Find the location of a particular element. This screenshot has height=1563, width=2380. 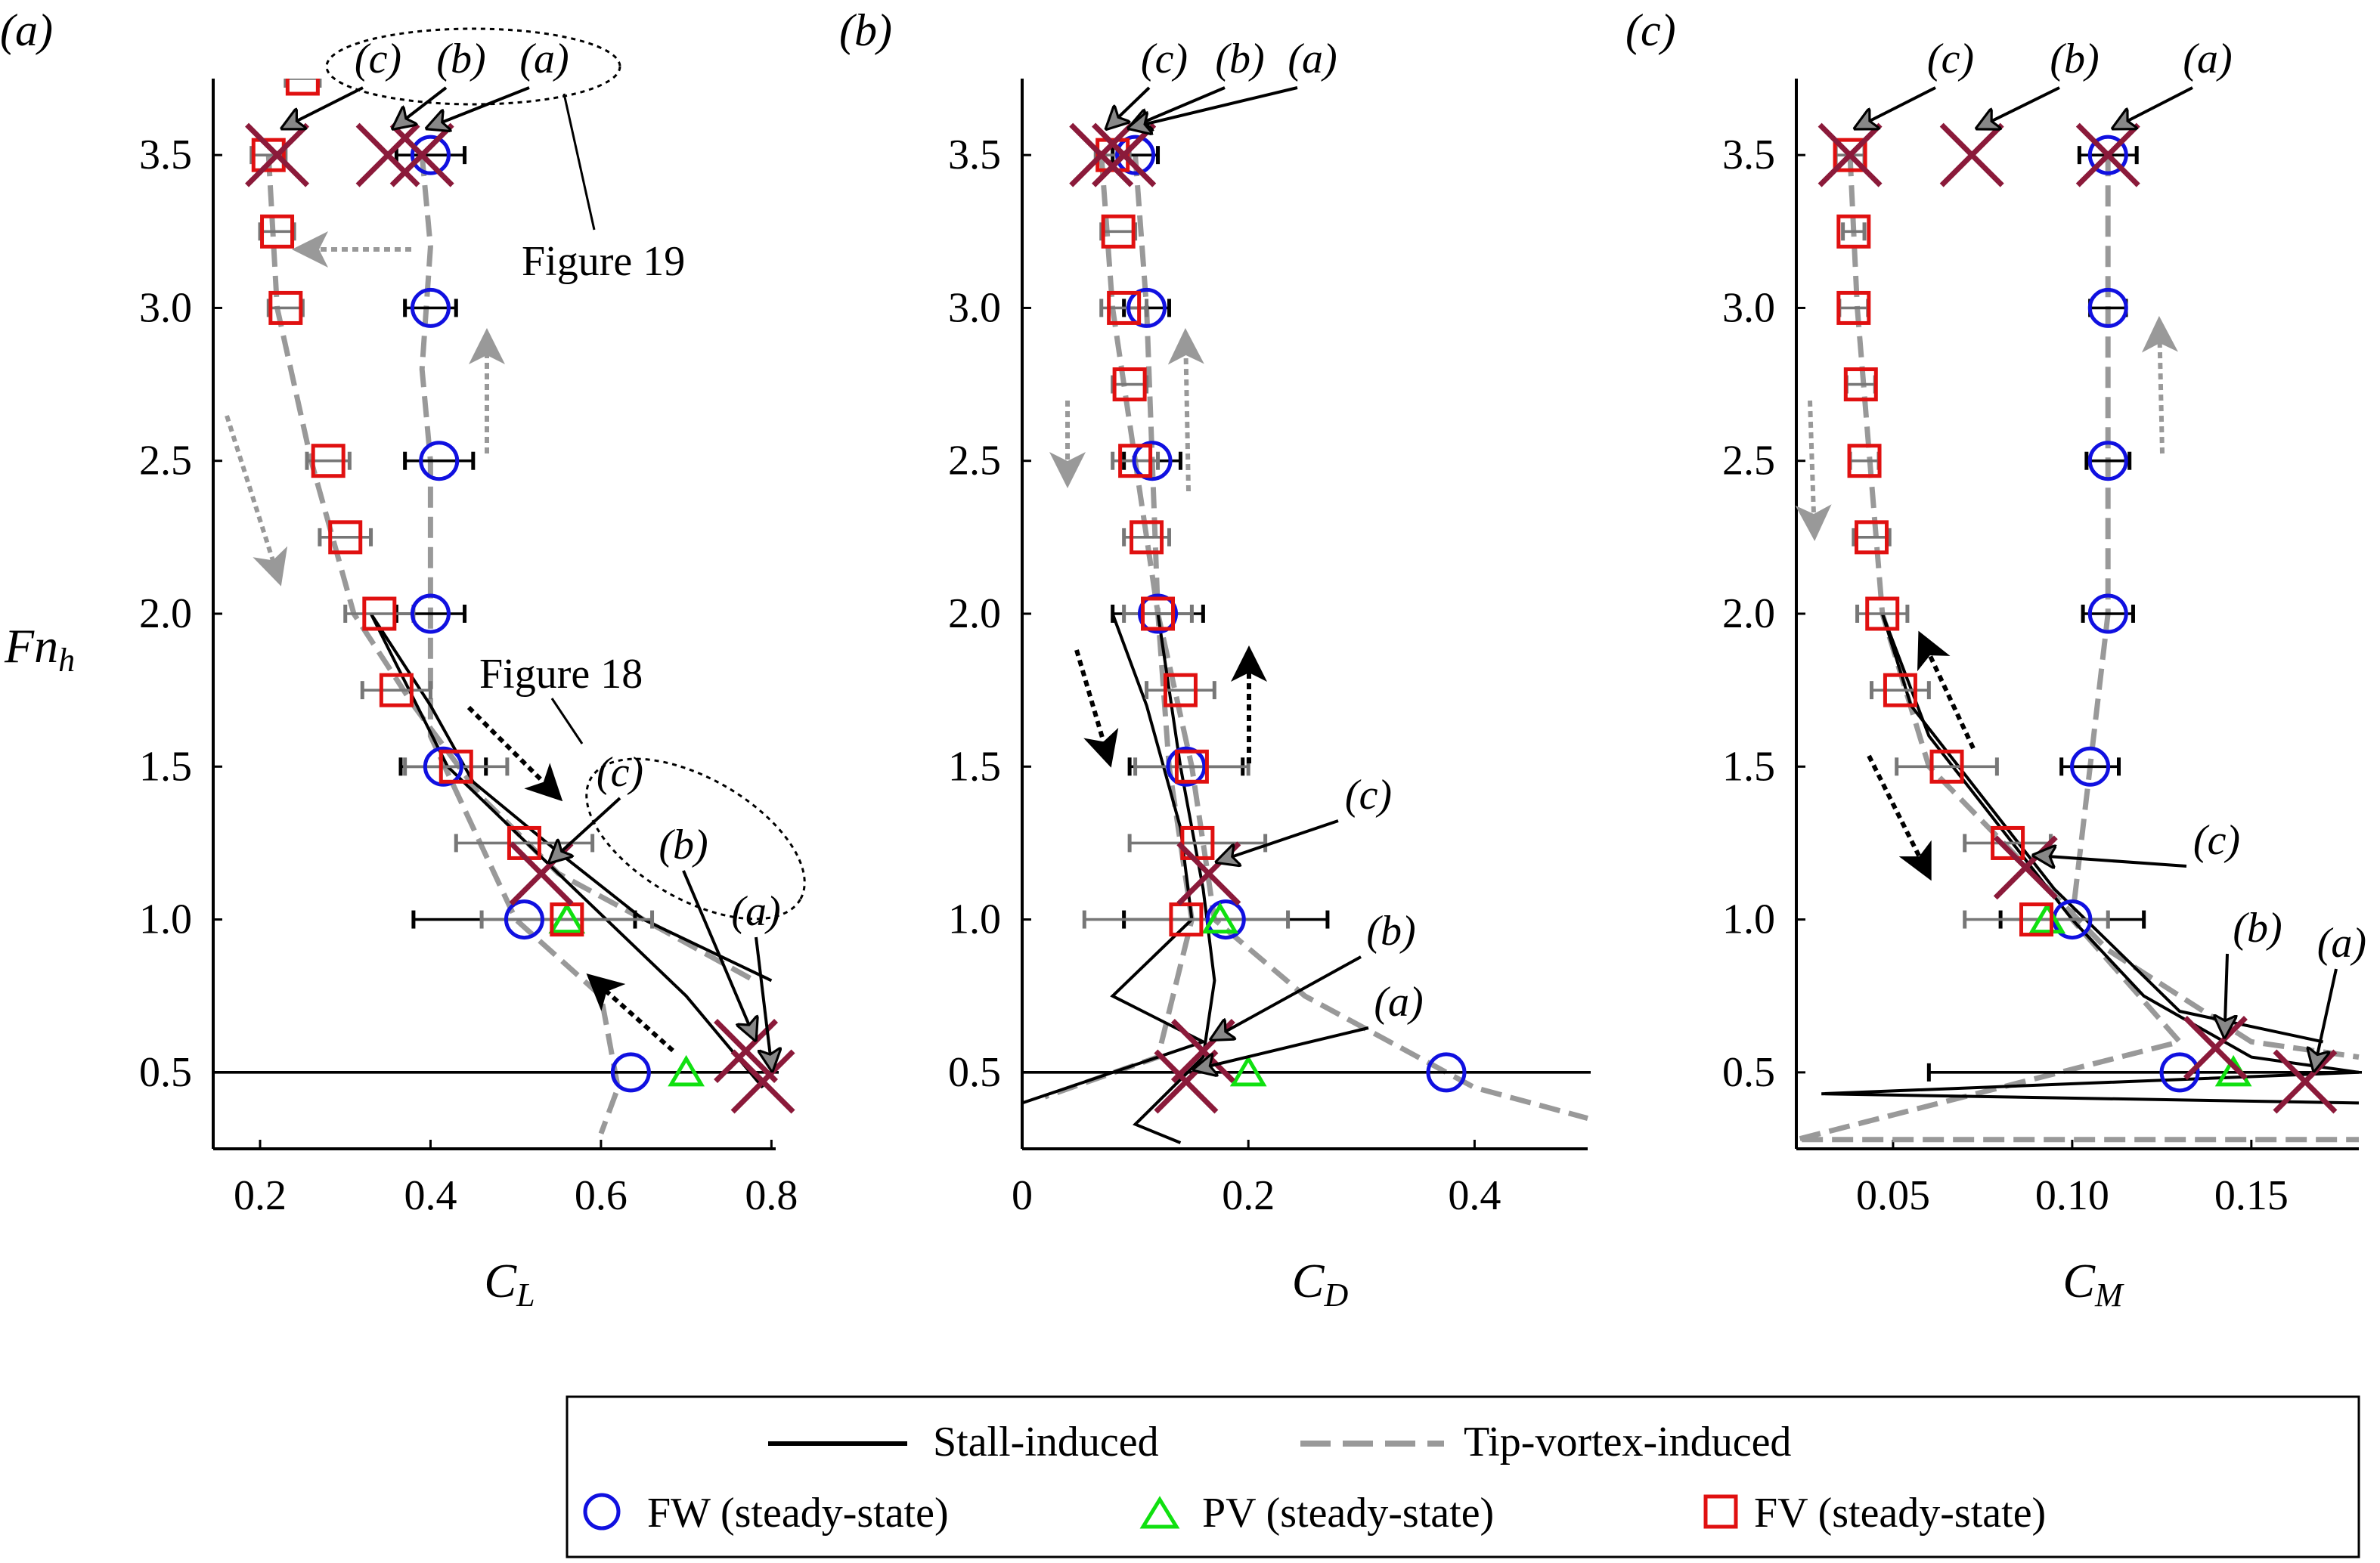

legend-fw-label: FW (steady-state) is located at coordinates (798, 1513).